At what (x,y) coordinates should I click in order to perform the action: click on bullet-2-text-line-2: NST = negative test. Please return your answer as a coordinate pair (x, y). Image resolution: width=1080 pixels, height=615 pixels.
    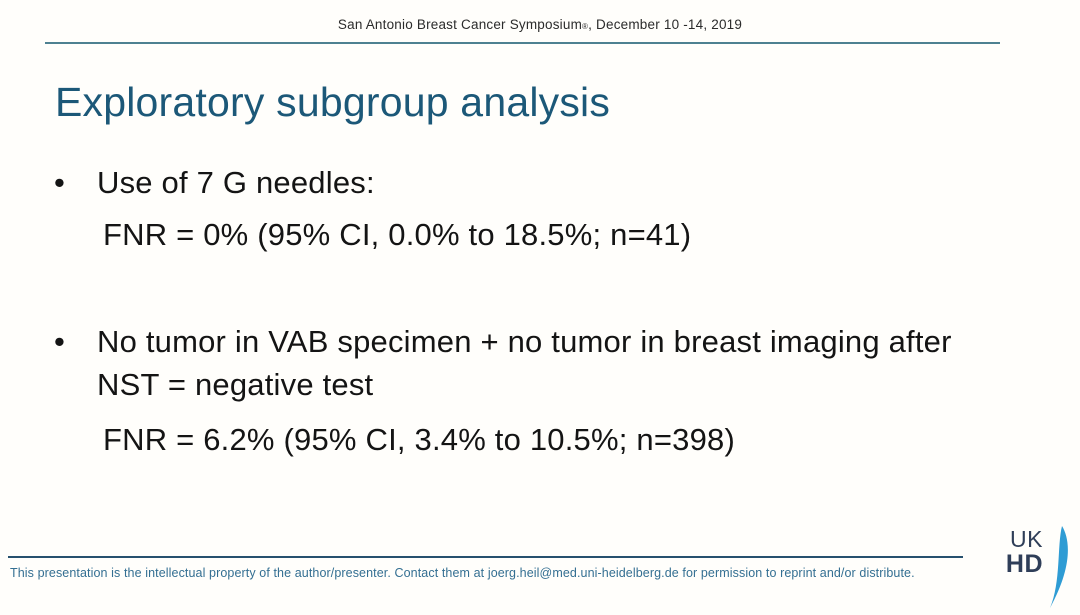
    Looking at the image, I should click on (235, 384).